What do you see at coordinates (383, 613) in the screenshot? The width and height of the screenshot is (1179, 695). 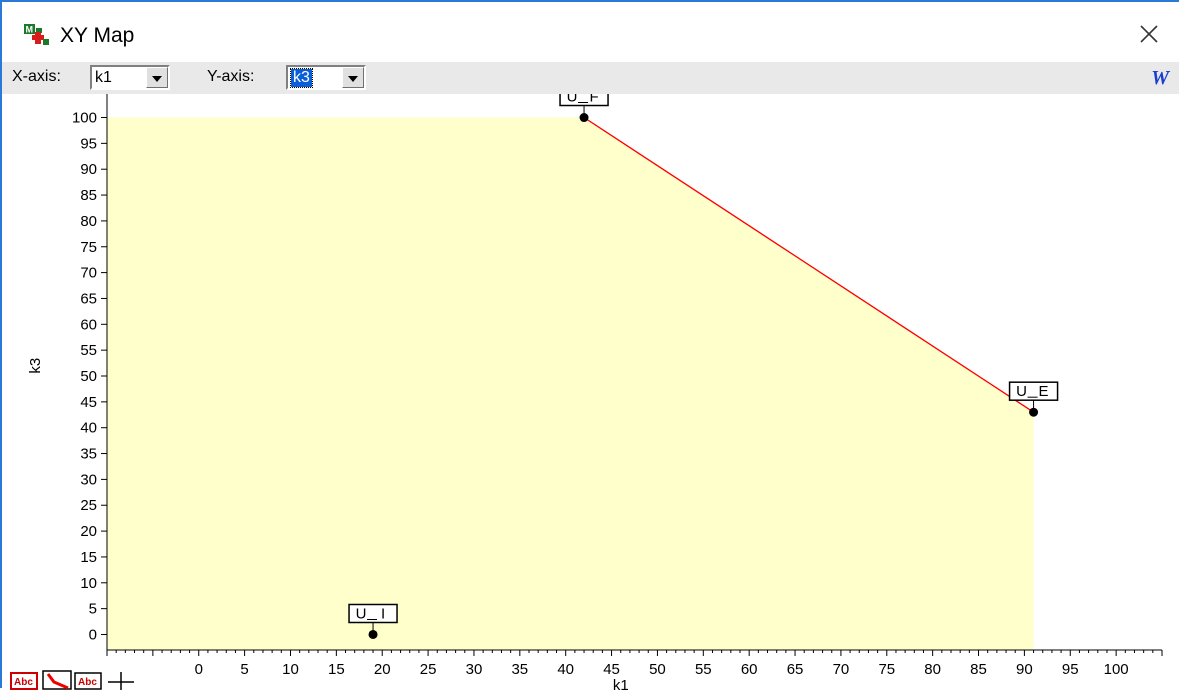 I see `point-label-text: I` at bounding box center [383, 613].